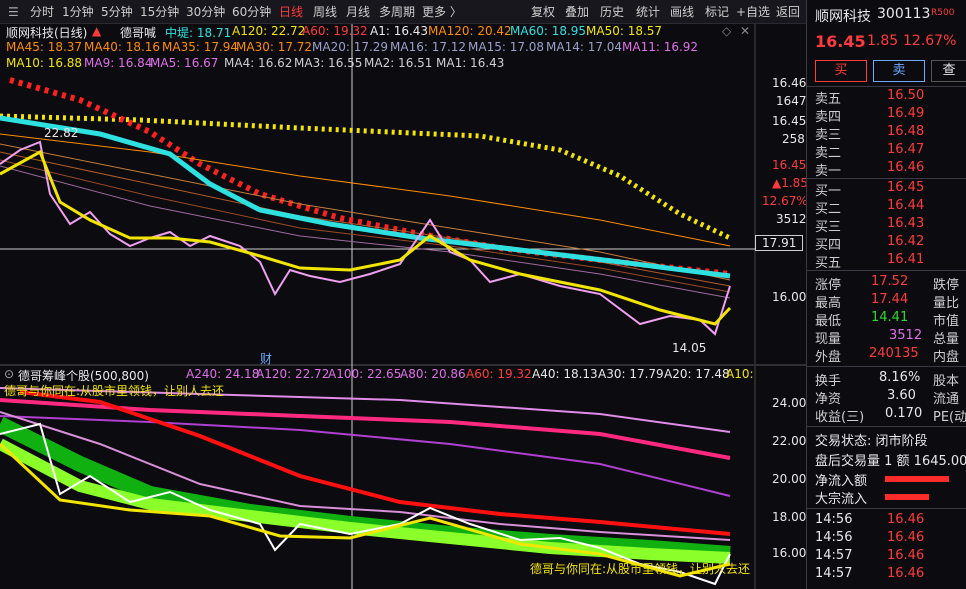 This screenshot has height=589, width=966. I want to click on ma45-value: MA45: 18.37, so click(44, 47).